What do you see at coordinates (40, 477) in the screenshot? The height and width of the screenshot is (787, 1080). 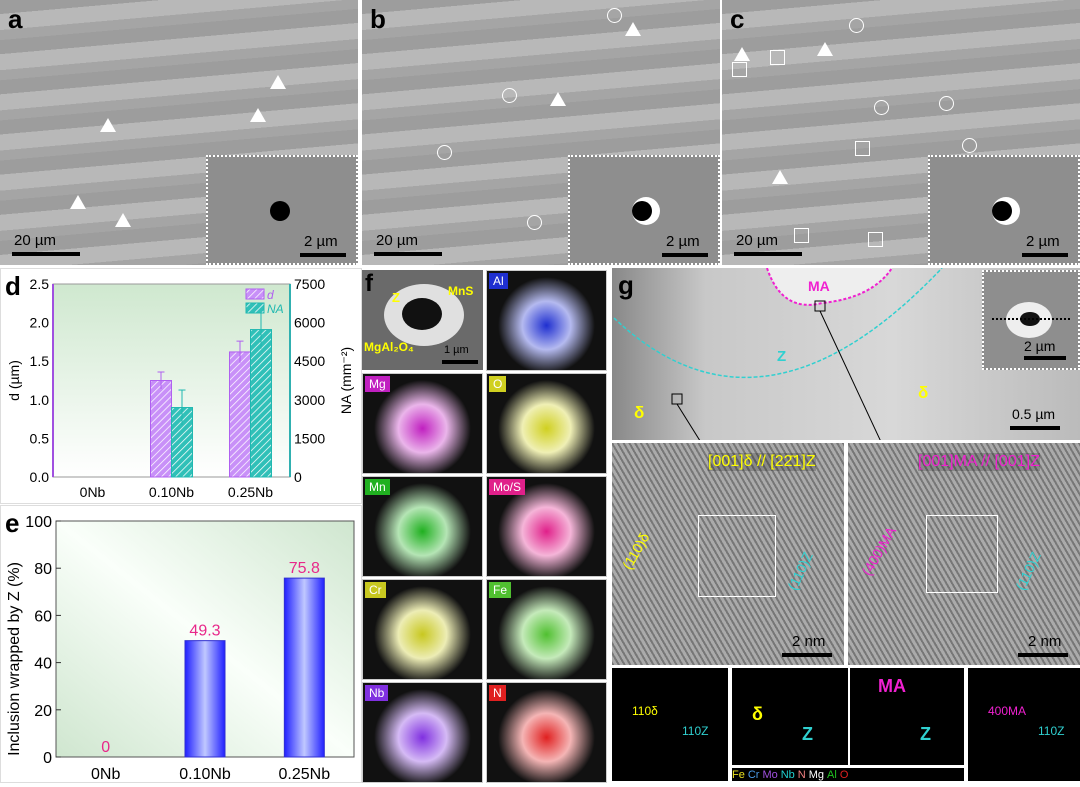 I see `y-tick-label: 0.0` at bounding box center [40, 477].